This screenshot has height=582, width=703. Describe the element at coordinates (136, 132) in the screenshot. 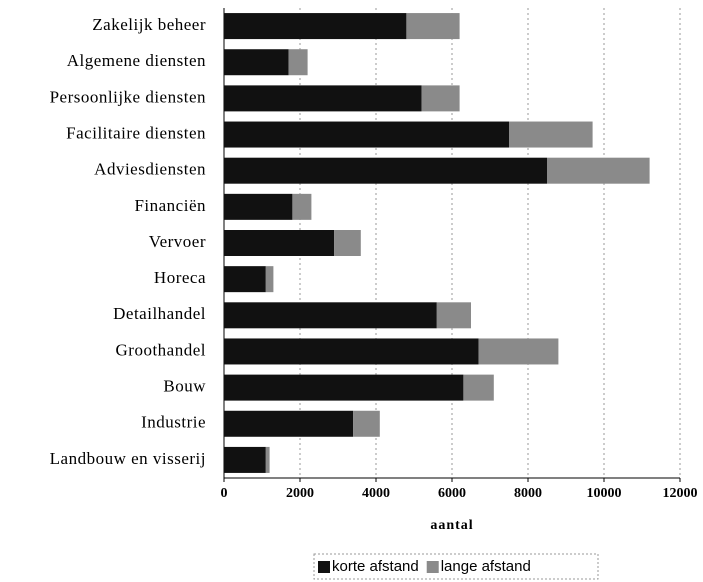

I see `y-tick-label: Facilitaire diensten` at that location.